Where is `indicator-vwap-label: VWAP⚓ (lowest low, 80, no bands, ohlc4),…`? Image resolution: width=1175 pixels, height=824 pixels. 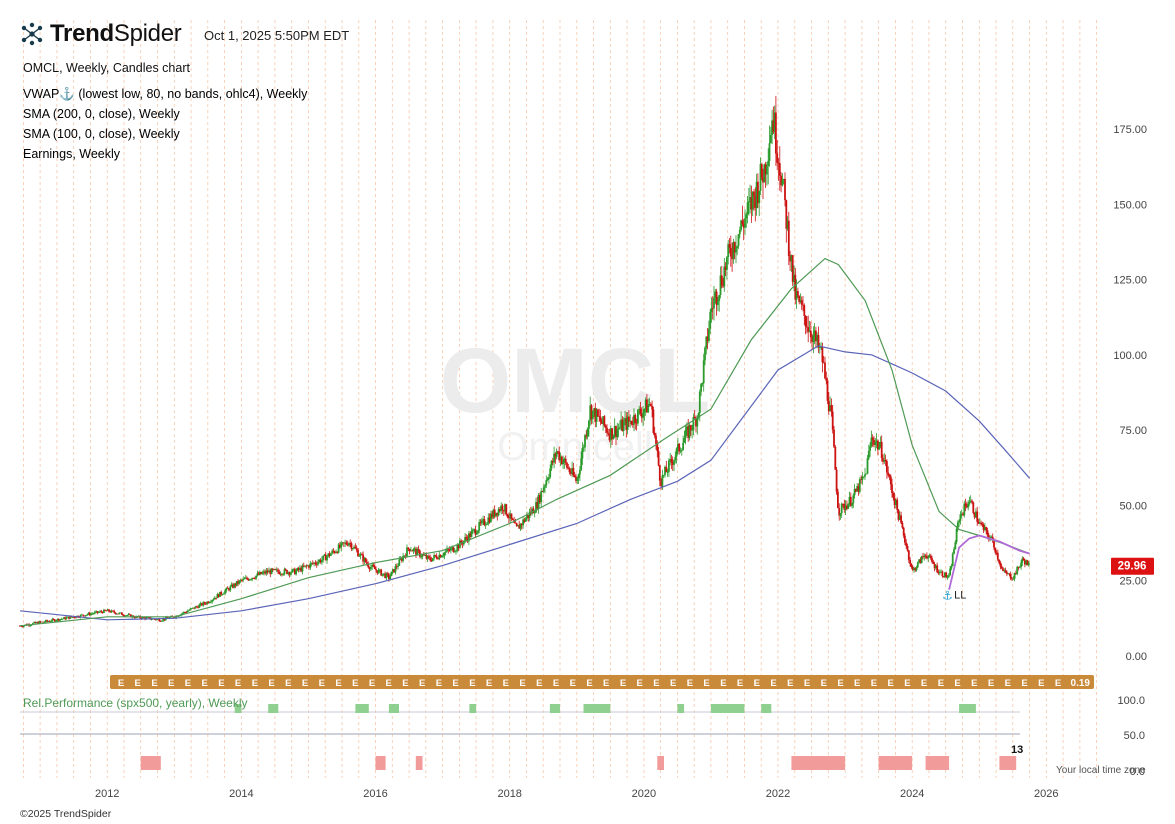
indicator-vwap-label: VWAP⚓ (lowest low, 80, no bands, ohlc4),… is located at coordinates (165, 94).